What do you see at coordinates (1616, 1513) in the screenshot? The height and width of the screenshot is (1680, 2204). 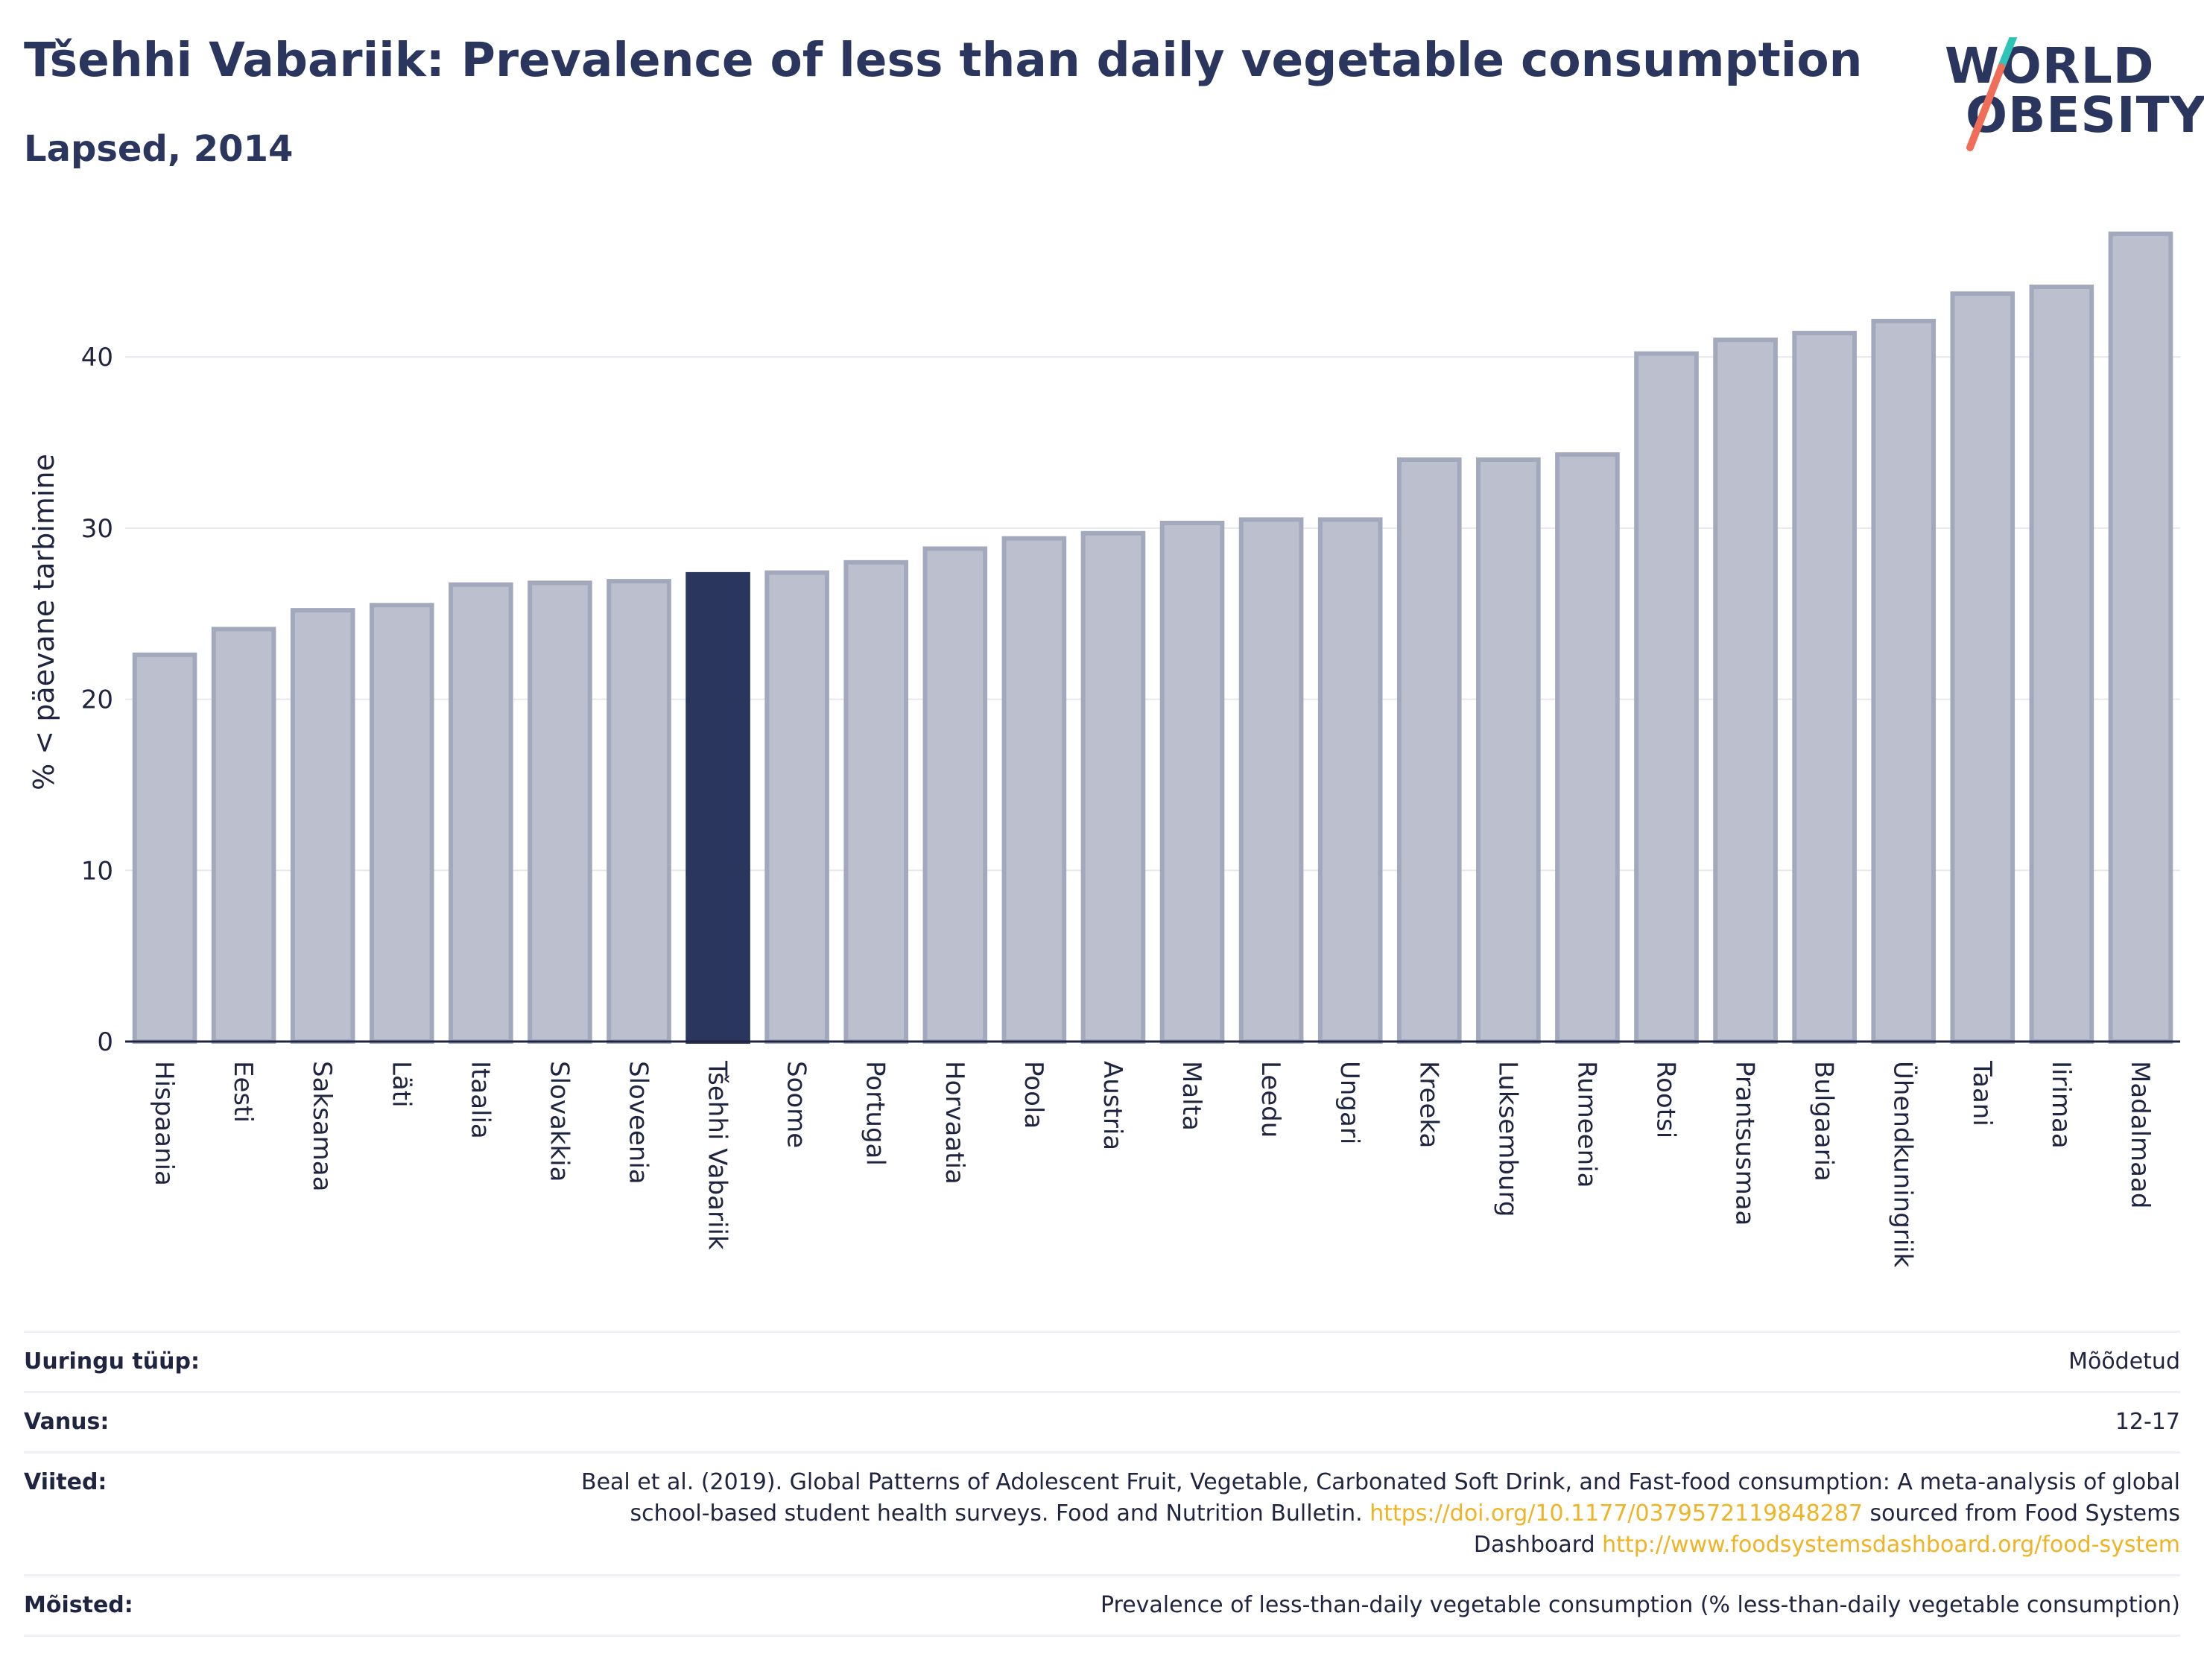 I see `reference-doi-link: https://doi.org/10.1177/0379572119848287` at bounding box center [1616, 1513].